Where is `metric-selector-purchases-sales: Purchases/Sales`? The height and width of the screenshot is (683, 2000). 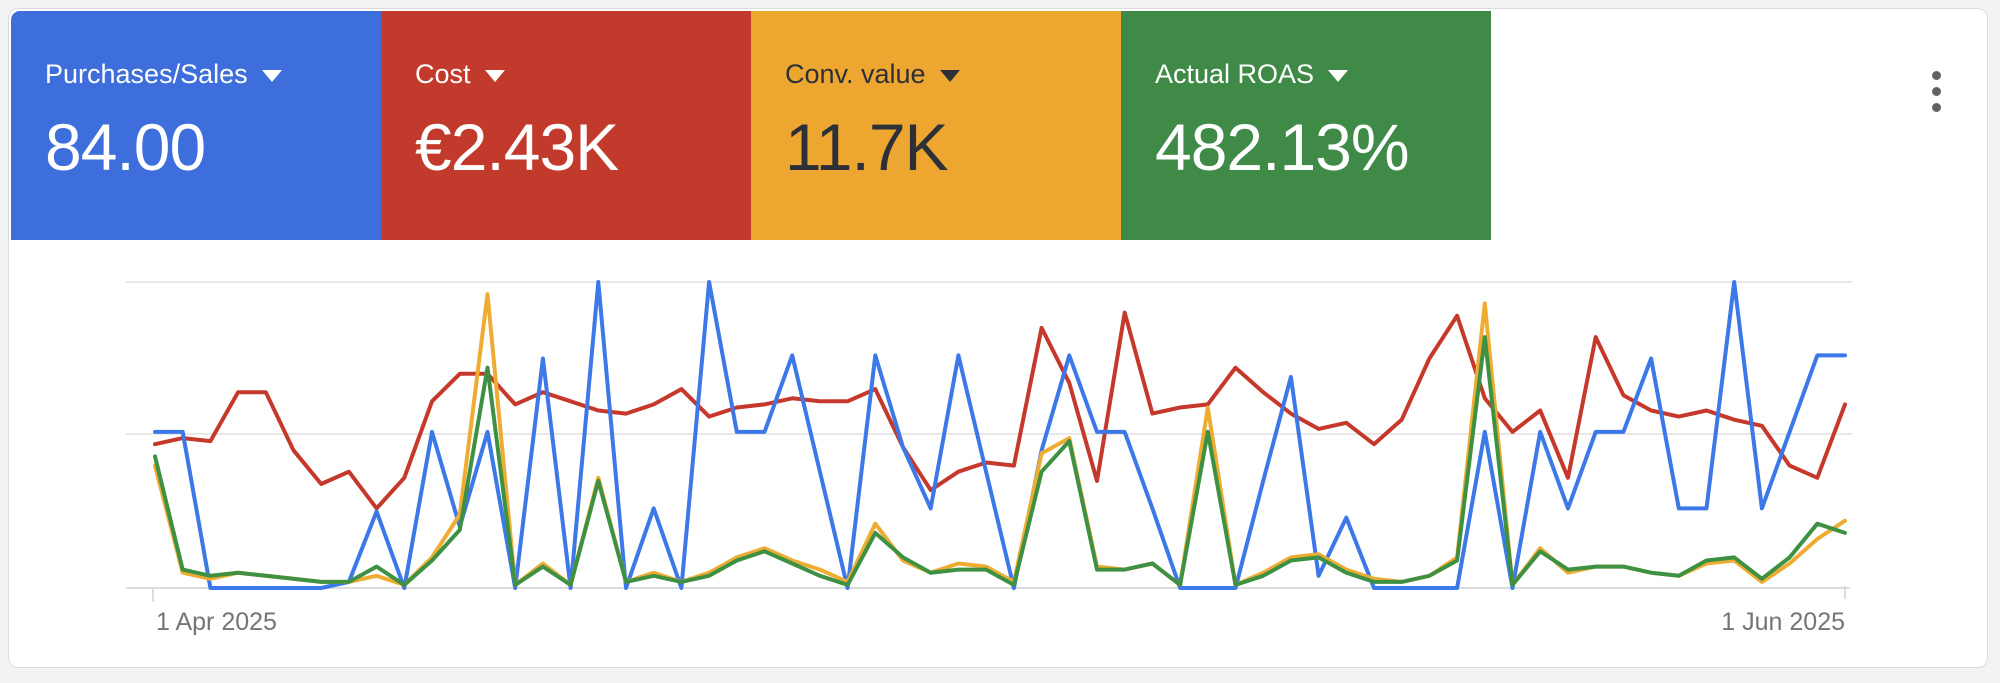
metric-selector-purchases-sales: Purchases/Sales is located at coordinates (213, 74).